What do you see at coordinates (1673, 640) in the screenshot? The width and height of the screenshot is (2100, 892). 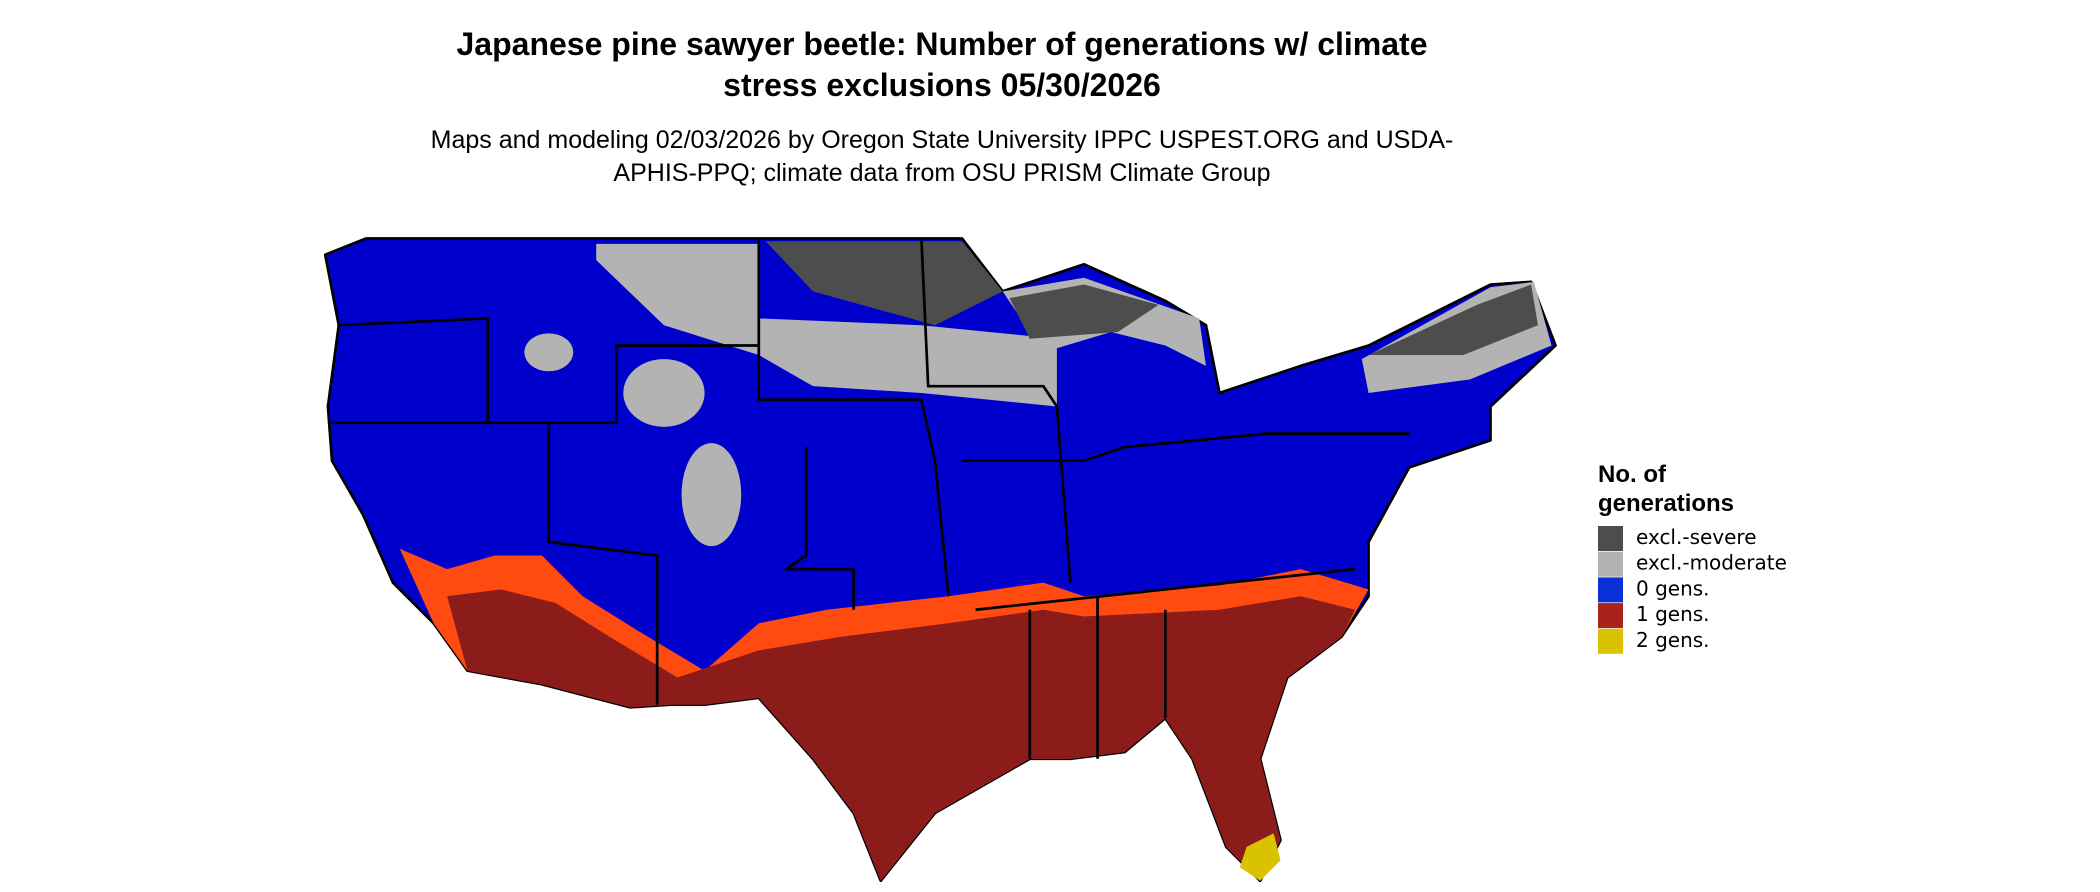 I see `legend-label: 2 gens.` at bounding box center [1673, 640].